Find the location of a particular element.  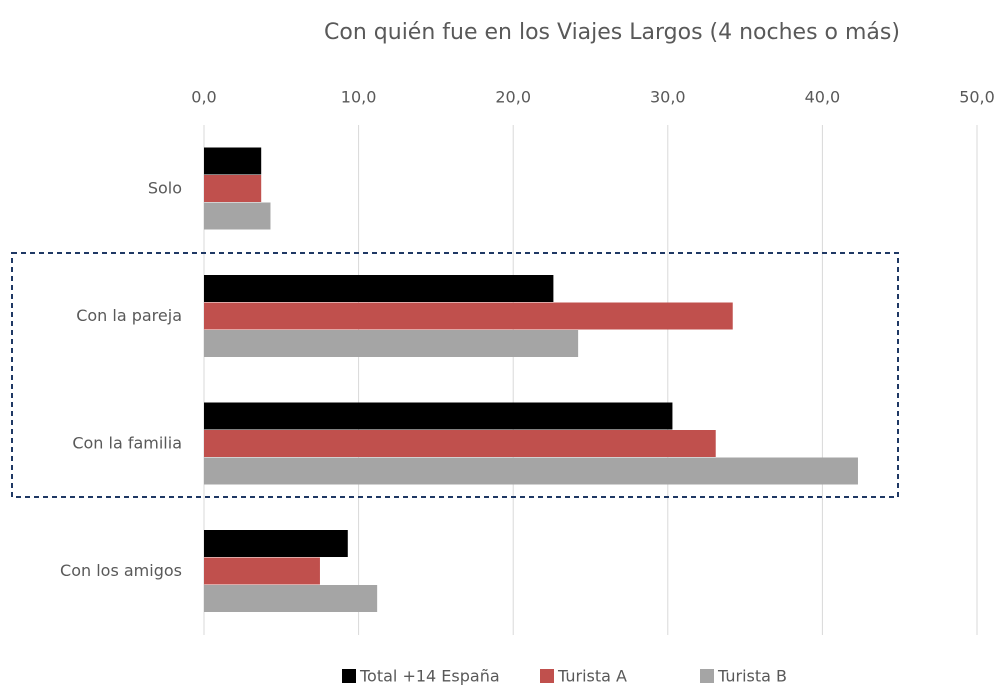

x-tick-label: 10,0 is located at coordinates (359, 97).